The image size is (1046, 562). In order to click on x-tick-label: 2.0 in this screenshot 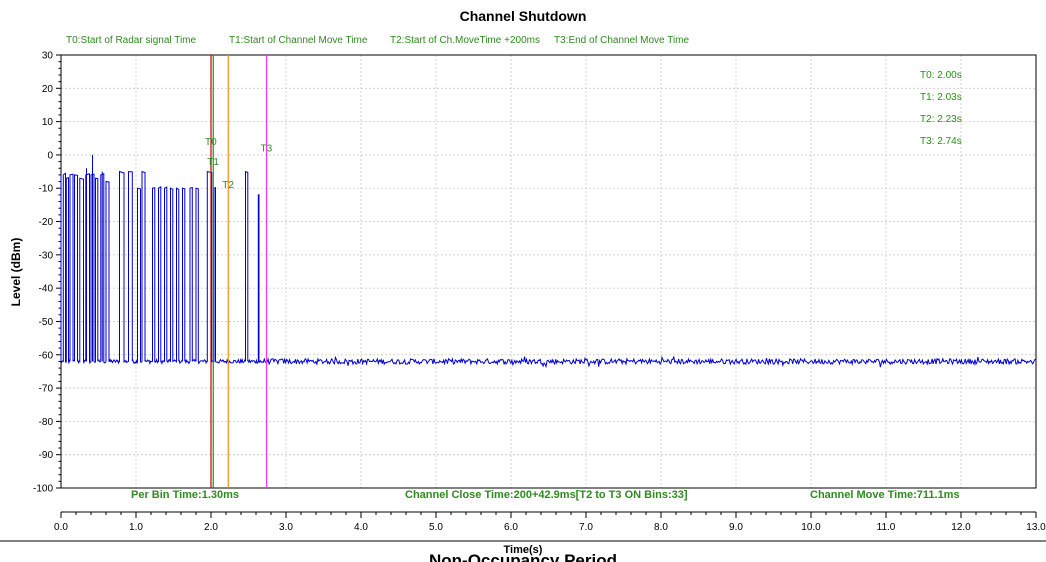, I will do `click(211, 527)`.